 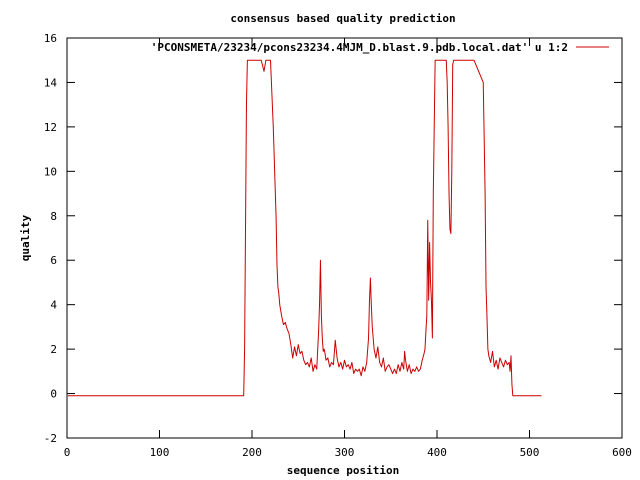 What do you see at coordinates (53, 260) in the screenshot?
I see `y-tick-label: 6` at bounding box center [53, 260].